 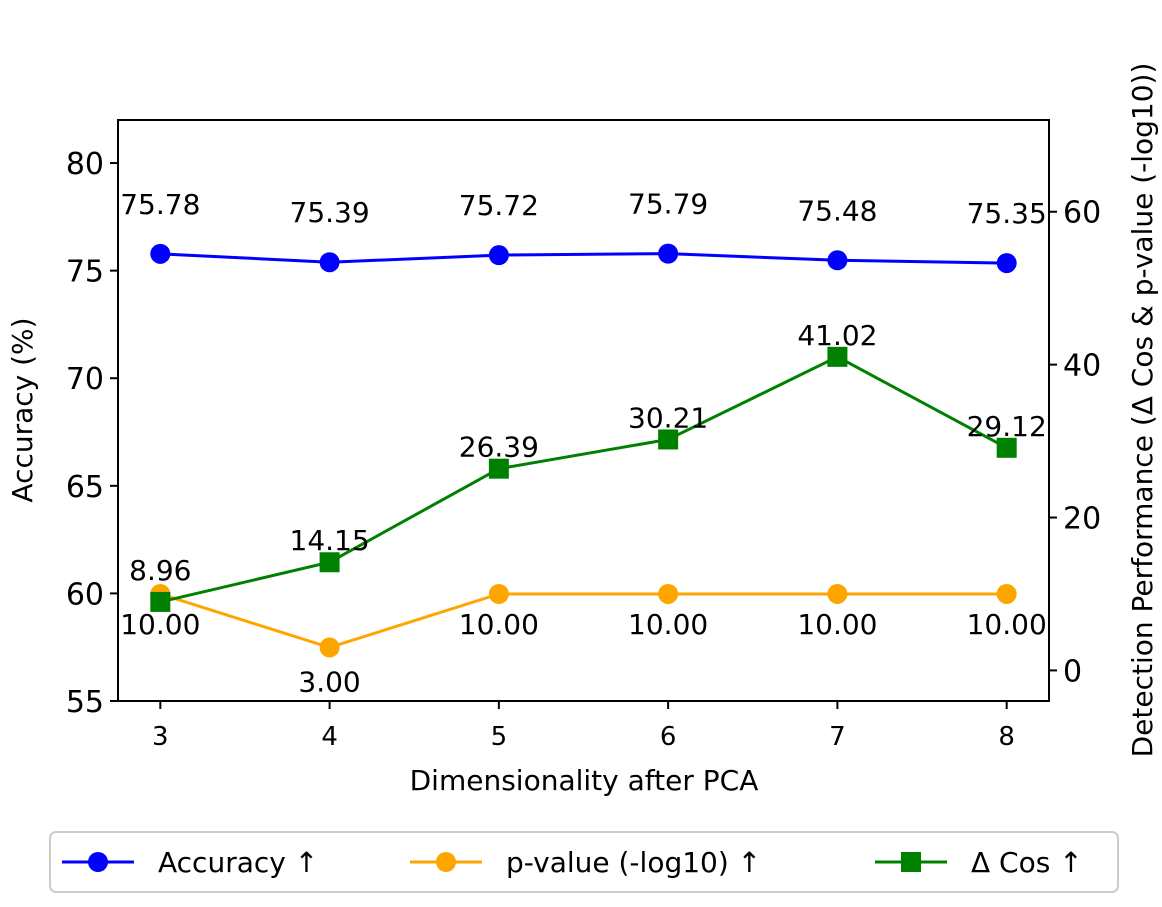 I want to click on data-label-1: 75.39, so click(x=330, y=212).